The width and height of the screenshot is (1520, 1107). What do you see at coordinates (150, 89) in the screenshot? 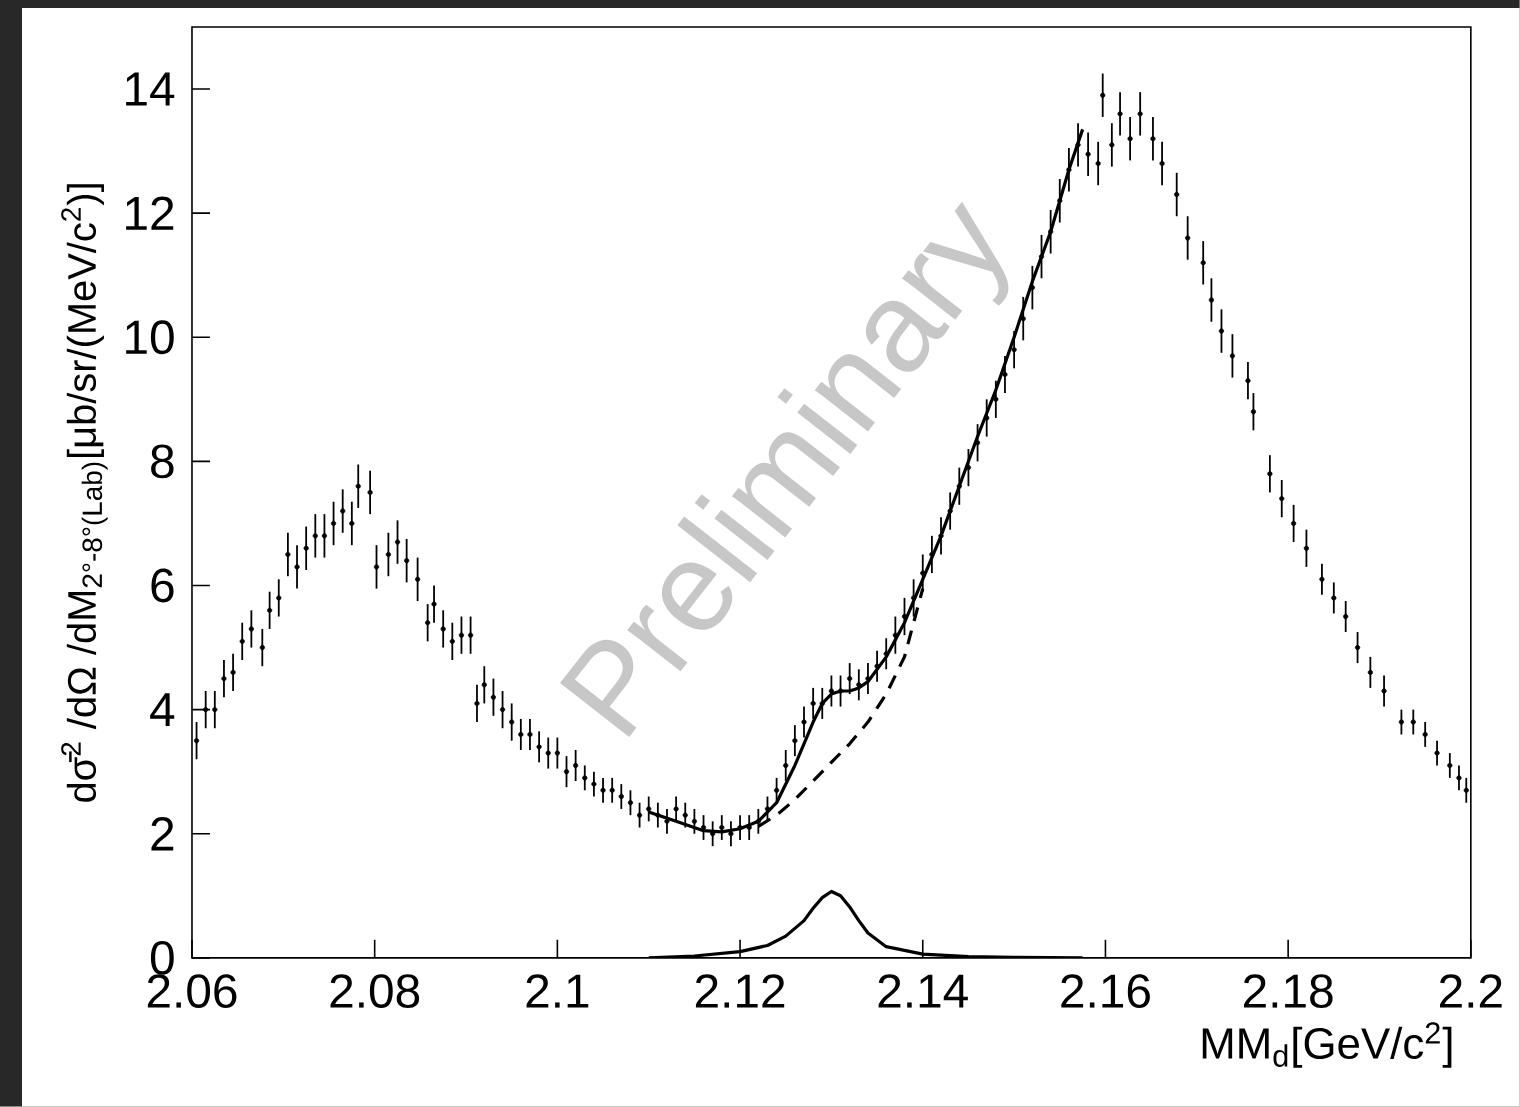
I see `y-tick-label: 14` at bounding box center [150, 89].